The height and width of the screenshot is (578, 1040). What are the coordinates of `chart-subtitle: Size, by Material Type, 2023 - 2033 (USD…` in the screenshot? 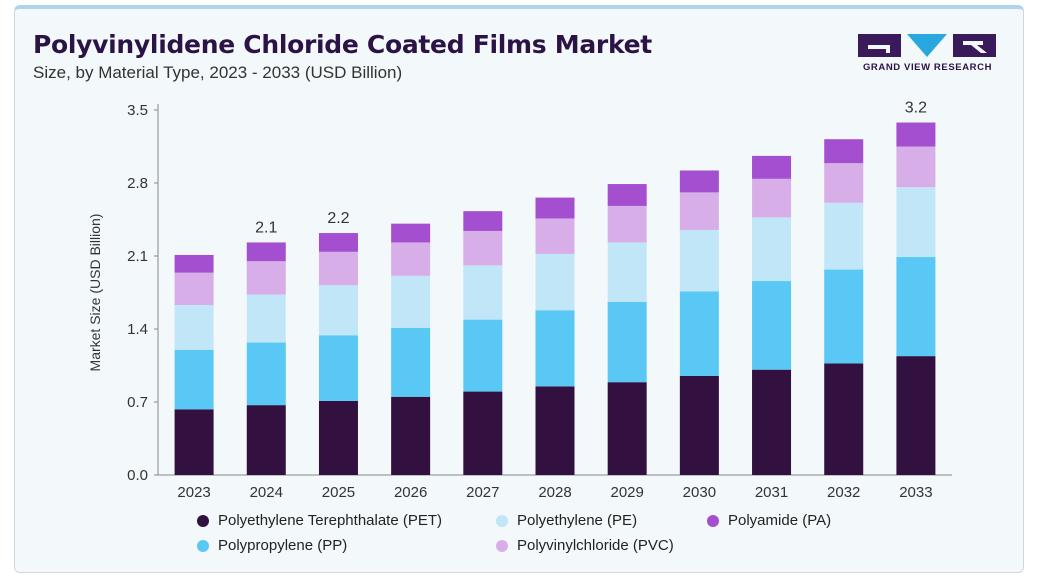 It's located at (218, 72).